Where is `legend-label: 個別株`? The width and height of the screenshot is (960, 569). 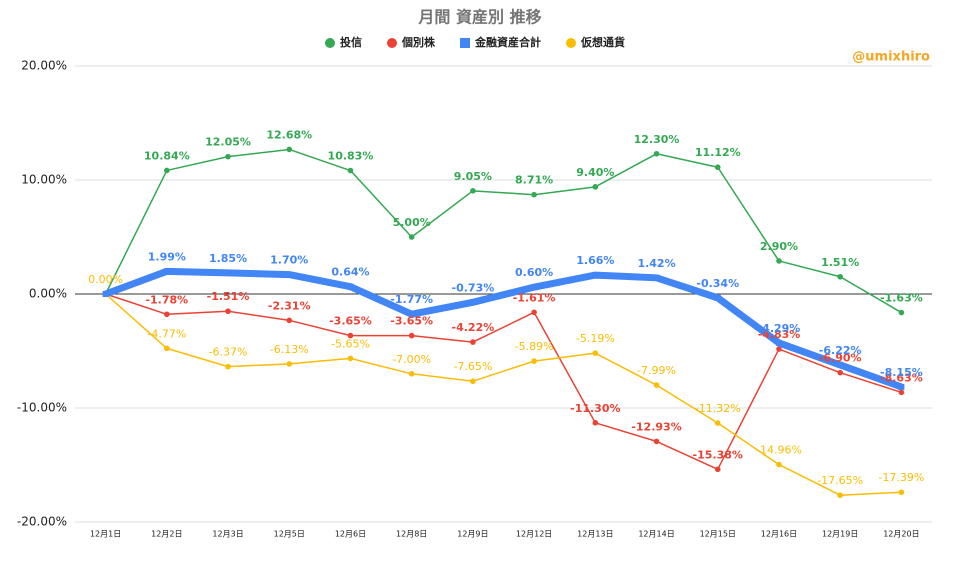 legend-label: 個別株 is located at coordinates (418, 42).